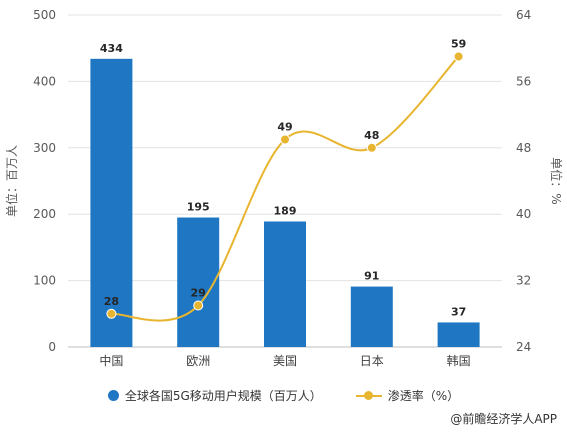 This screenshot has height=435, width=567. What do you see at coordinates (198, 361) in the screenshot?
I see `category-tick-label: 欧洲` at bounding box center [198, 361].